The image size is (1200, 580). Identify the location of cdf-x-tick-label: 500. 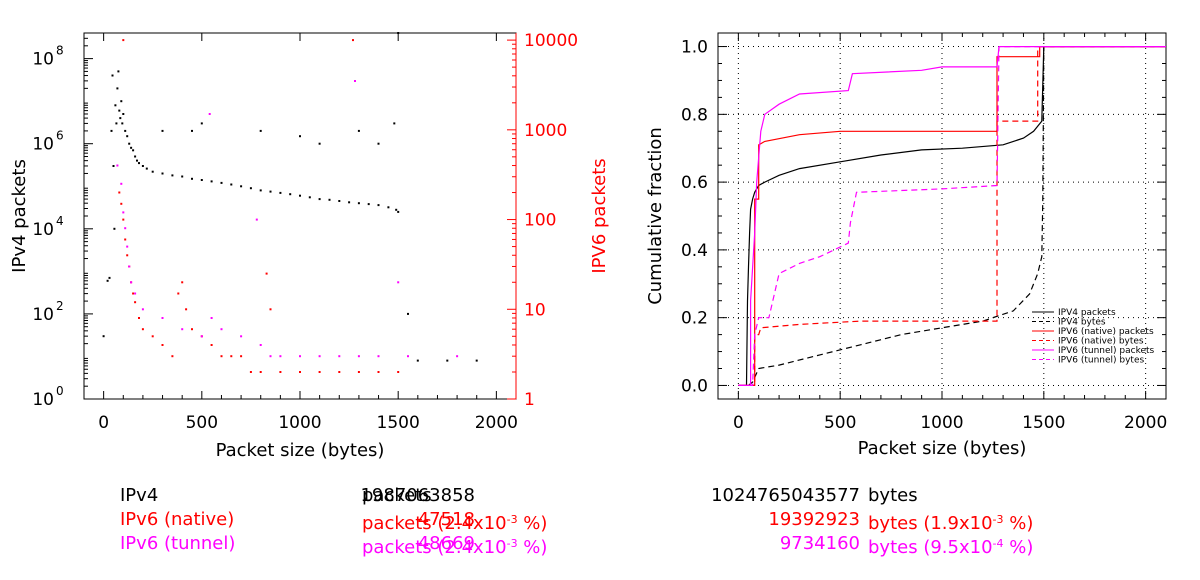
(840, 423).